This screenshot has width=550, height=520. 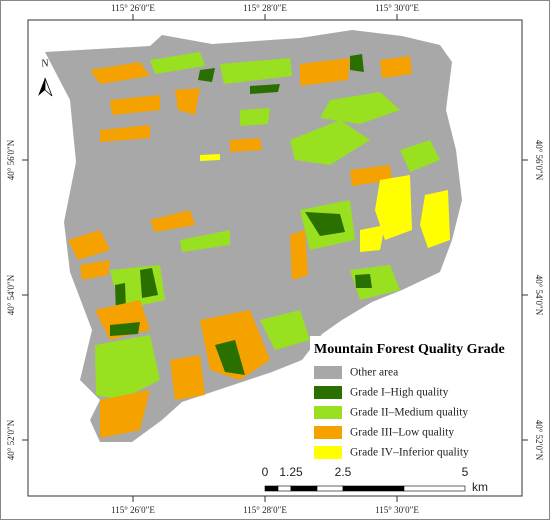 I want to click on legend-label: Grade I–High quality, so click(x=399, y=393).